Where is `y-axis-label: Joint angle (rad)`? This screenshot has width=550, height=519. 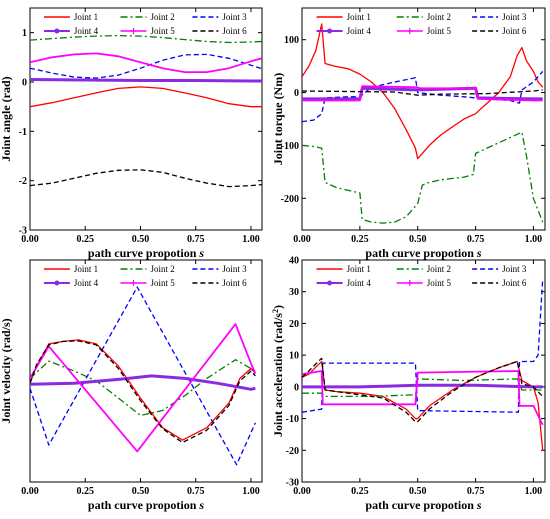
y-axis-label: Joint angle (rad) is located at coordinates (6, 118).